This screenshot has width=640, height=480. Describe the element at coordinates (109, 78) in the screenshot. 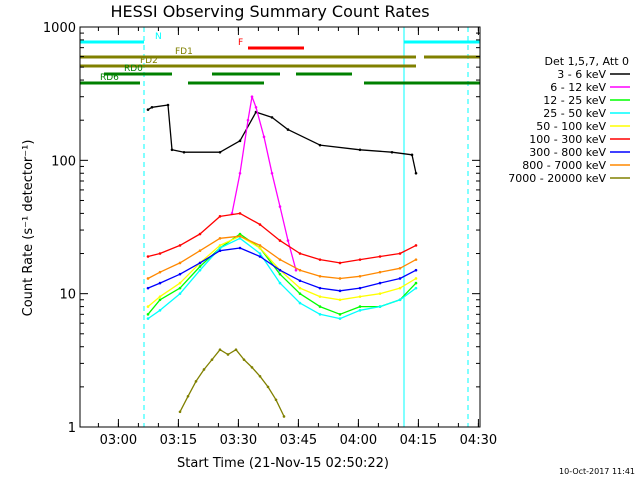

I see `attitude-bar-label-9: RD6` at that location.